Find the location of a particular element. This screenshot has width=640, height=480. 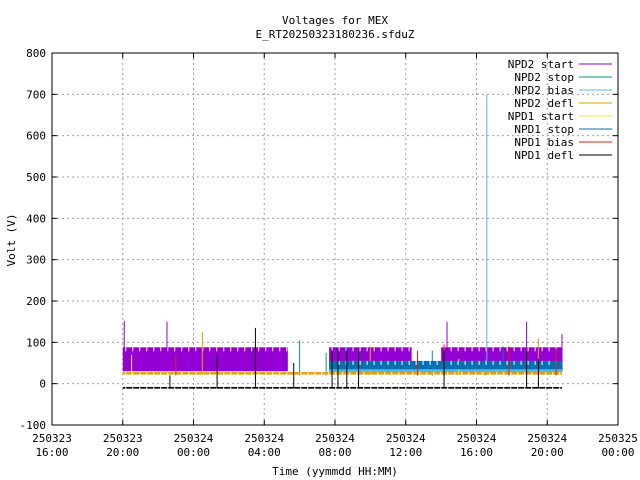

series-npd1-defl is located at coordinates (342, 359).